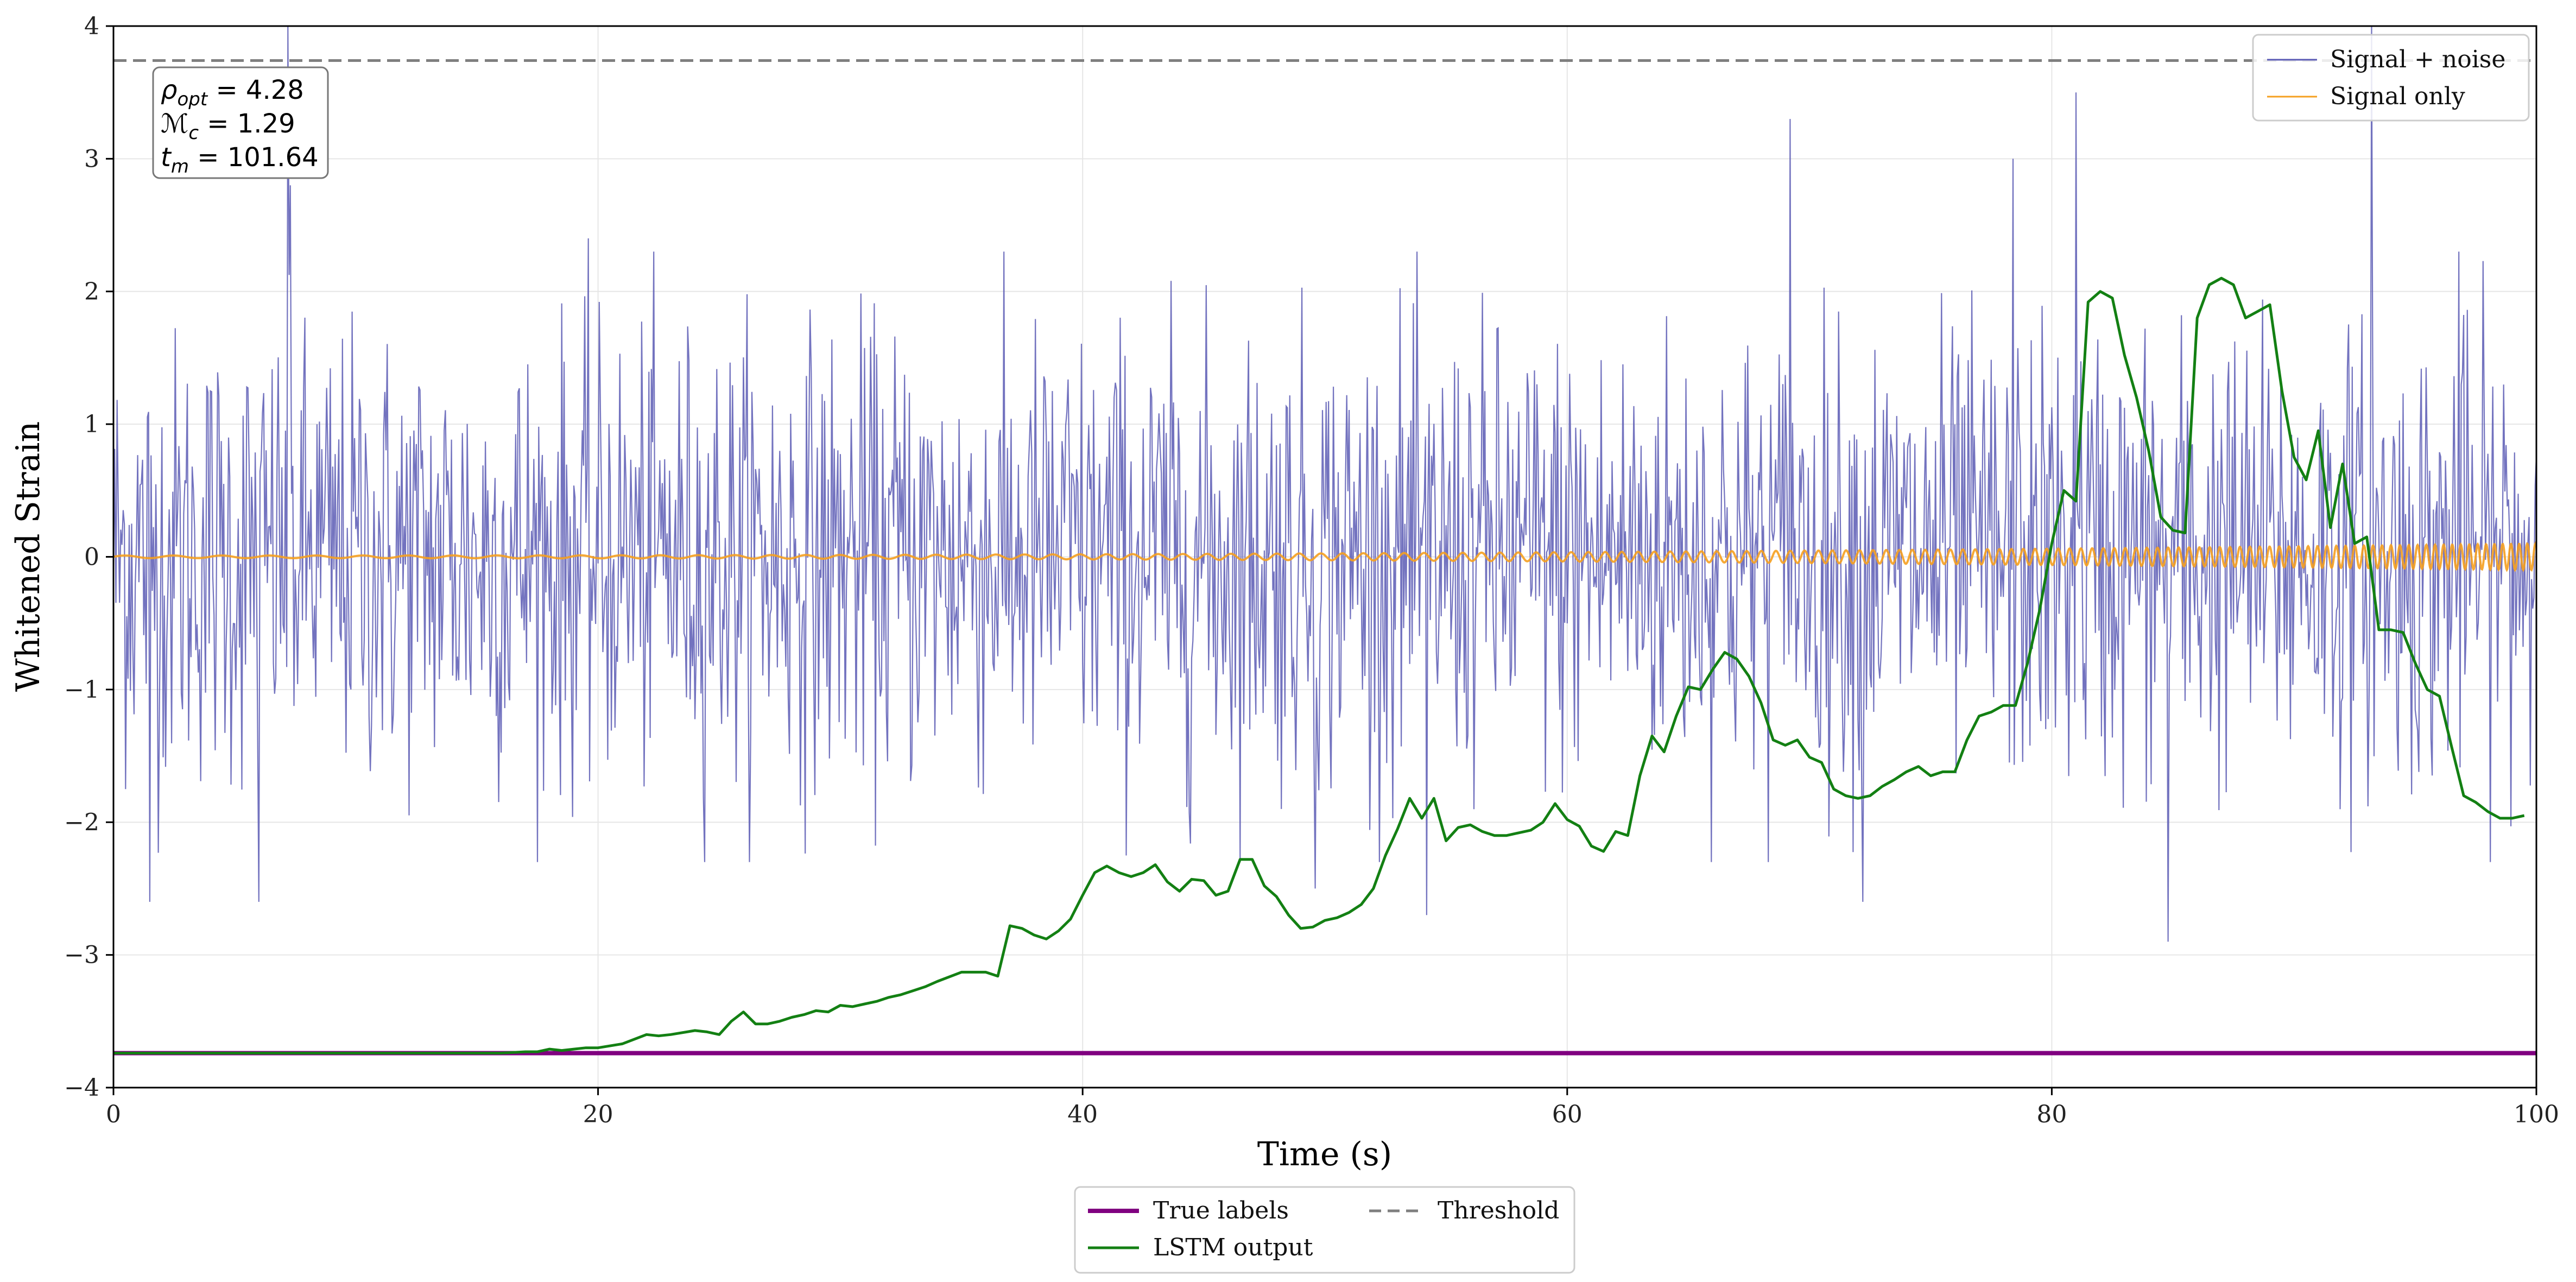  What do you see at coordinates (2536, 1114) in the screenshot?
I see `x-tick-label: 100` at bounding box center [2536, 1114].